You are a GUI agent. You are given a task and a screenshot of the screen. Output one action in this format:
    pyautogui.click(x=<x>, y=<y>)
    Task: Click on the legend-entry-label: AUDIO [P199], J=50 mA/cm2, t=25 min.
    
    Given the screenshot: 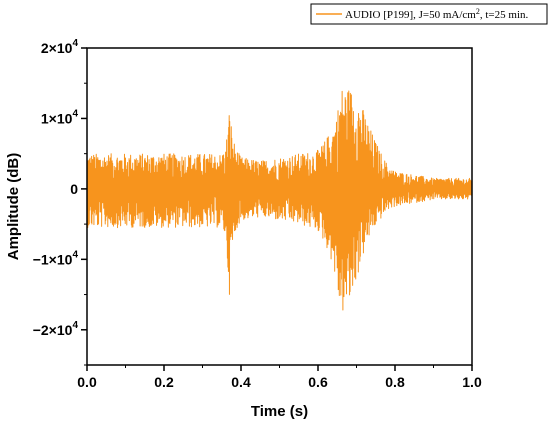 What is the action you would take?
    pyautogui.click(x=436, y=14)
    